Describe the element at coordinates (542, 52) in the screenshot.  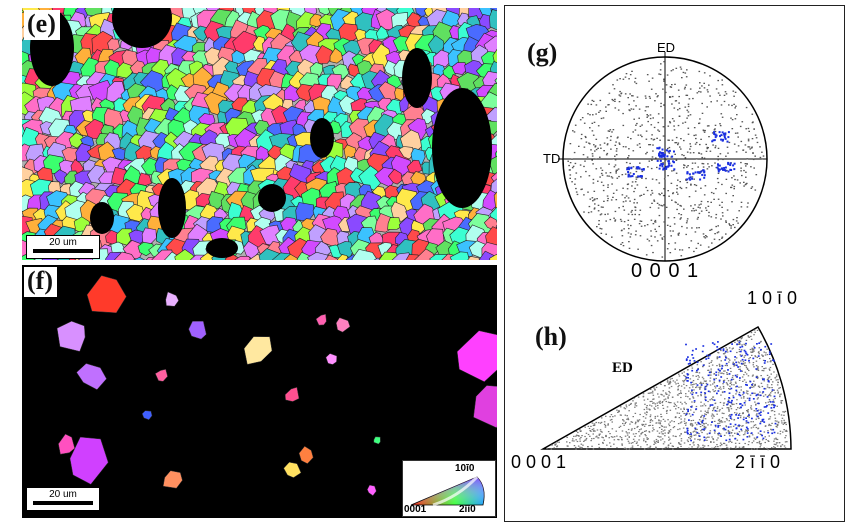
I see `panel-label-g: (g)` at that location.